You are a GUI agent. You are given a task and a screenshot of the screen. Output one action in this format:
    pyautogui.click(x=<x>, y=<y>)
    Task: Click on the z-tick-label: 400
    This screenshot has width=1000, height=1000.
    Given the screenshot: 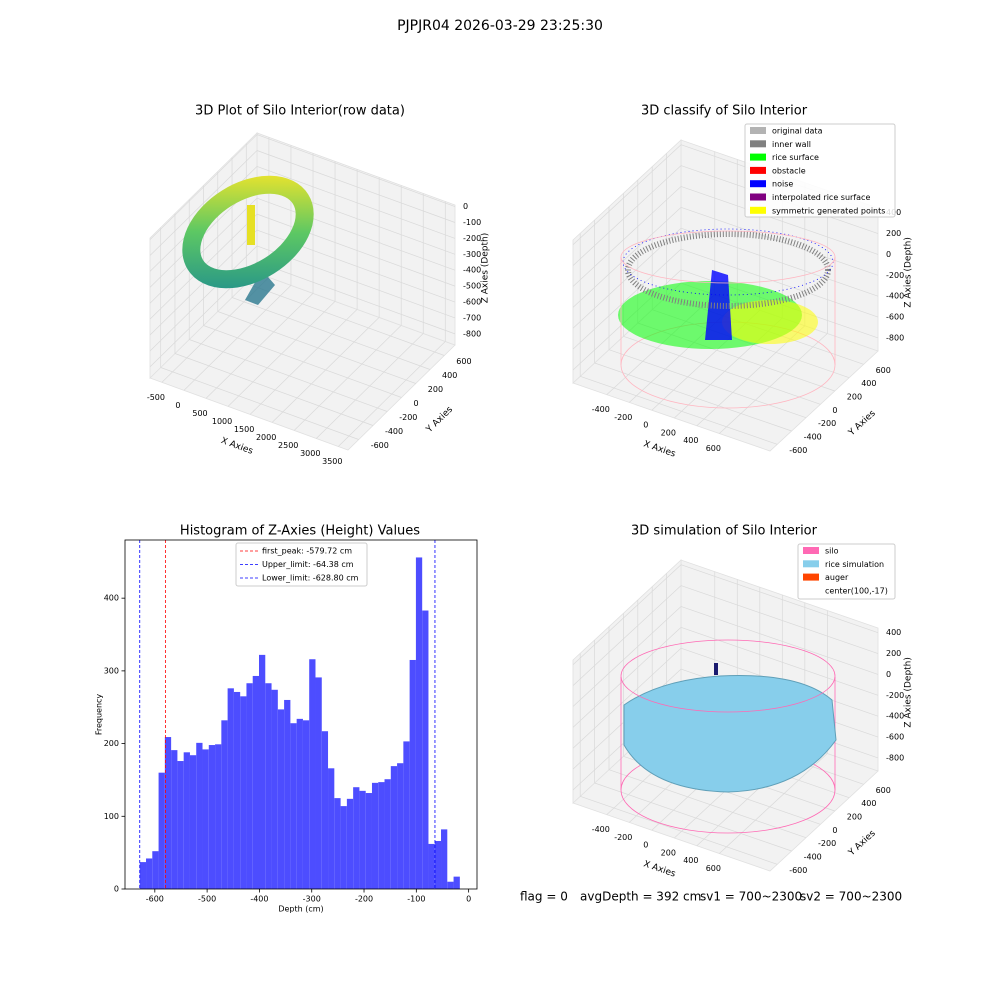 What is the action you would take?
    pyautogui.click(x=893, y=632)
    